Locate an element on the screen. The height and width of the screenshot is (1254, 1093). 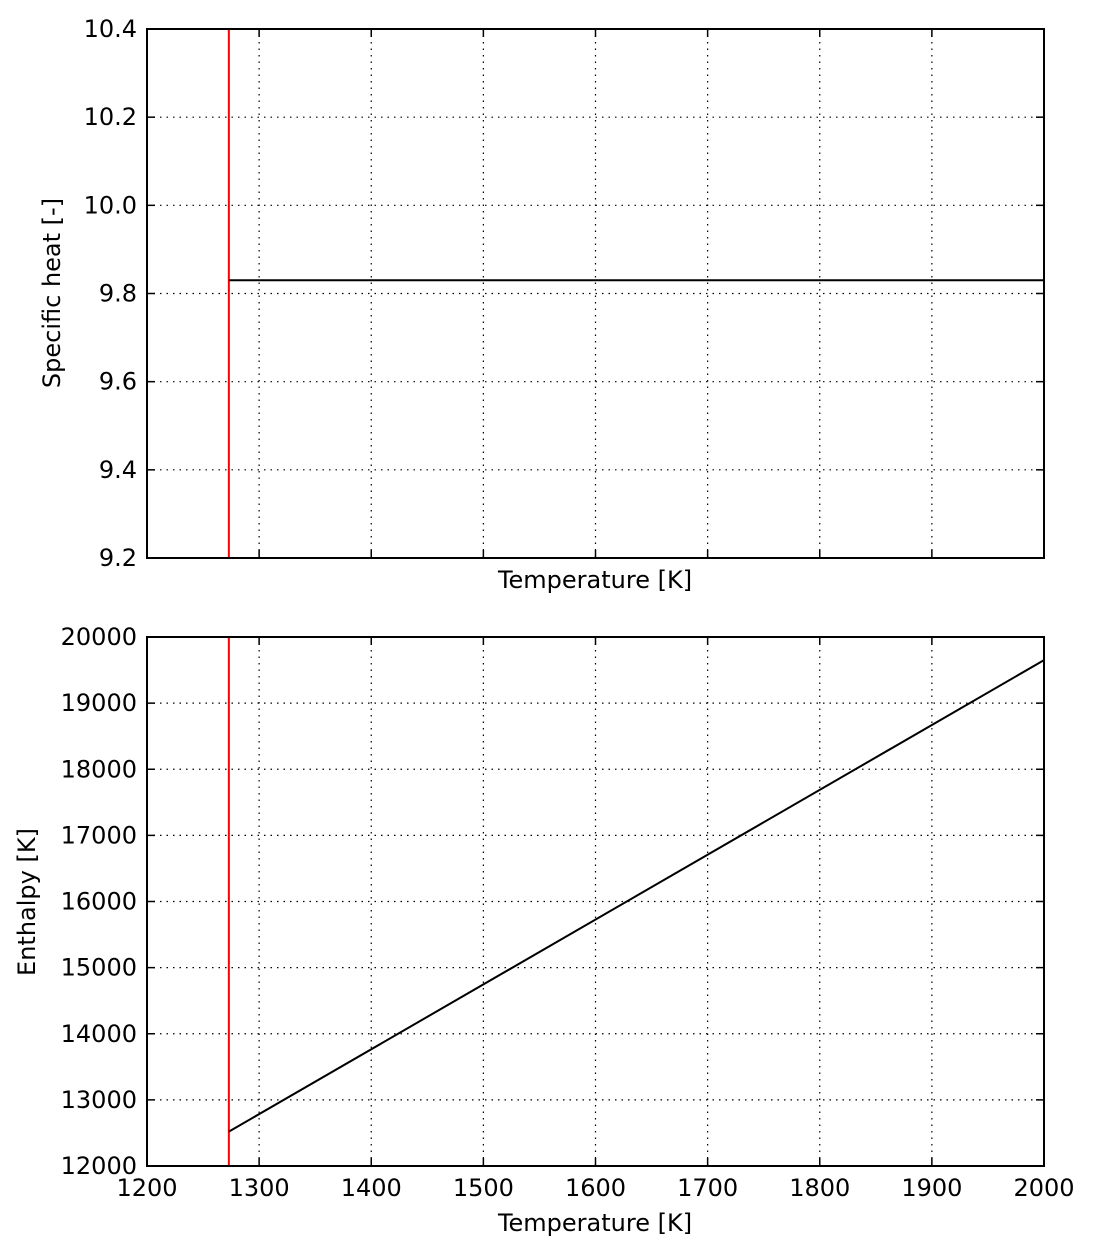
enthalpy-x-axis-label: Temperature [K] is located at coordinates (594, 1223).